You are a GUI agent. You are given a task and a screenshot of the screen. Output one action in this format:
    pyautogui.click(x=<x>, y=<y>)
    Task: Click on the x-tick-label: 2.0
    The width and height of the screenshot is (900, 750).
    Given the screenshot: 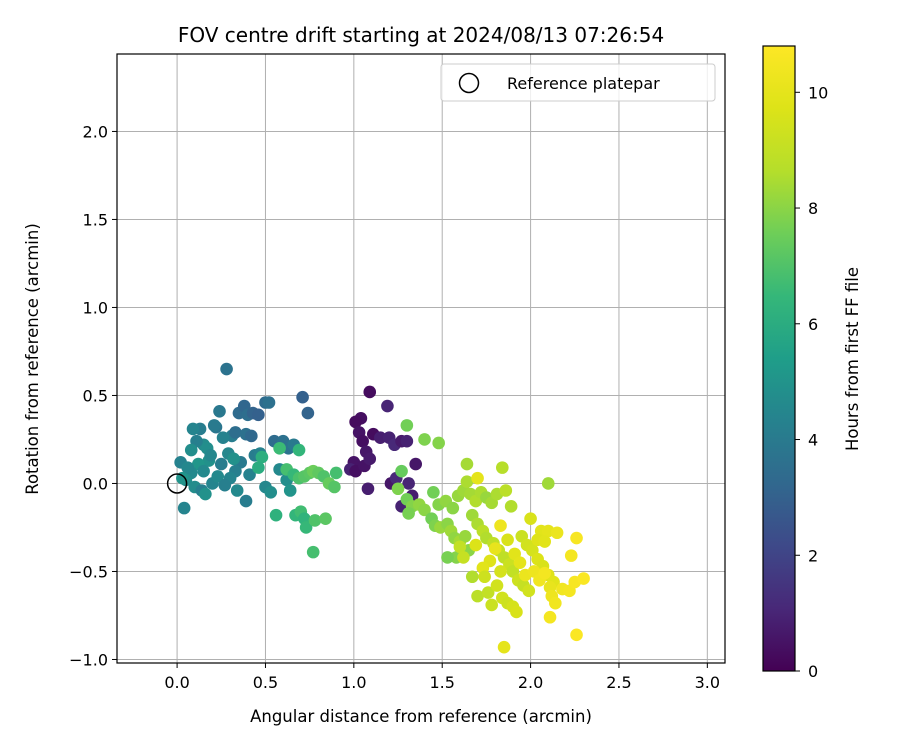 What is the action you would take?
    pyautogui.click(x=530, y=682)
    